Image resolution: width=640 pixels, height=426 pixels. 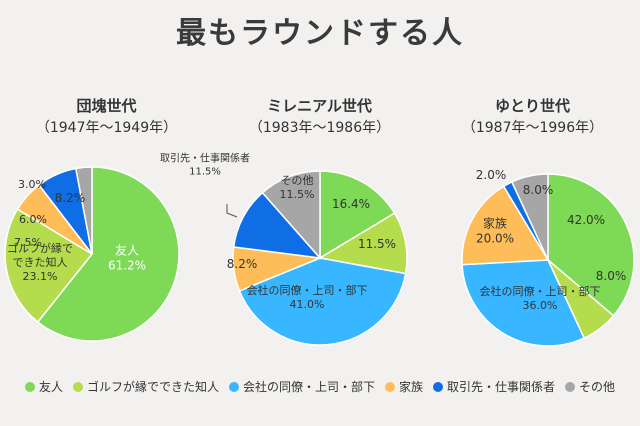 I want to click on data-label-friend: 16.4%, so click(x=351, y=204).